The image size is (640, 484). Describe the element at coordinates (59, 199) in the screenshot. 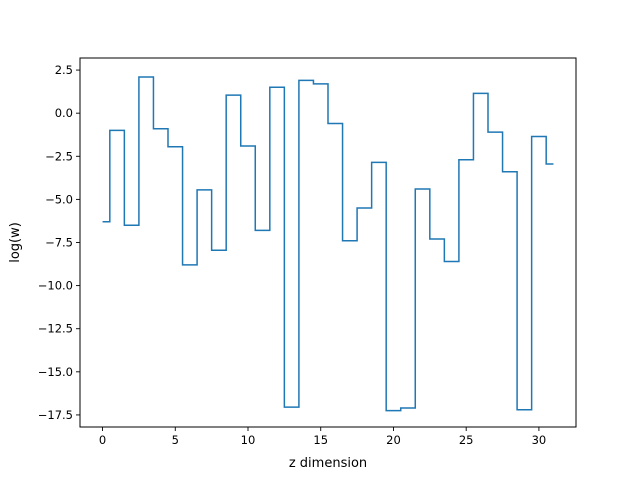

I see `y-tick-label: −5.0` at that location.